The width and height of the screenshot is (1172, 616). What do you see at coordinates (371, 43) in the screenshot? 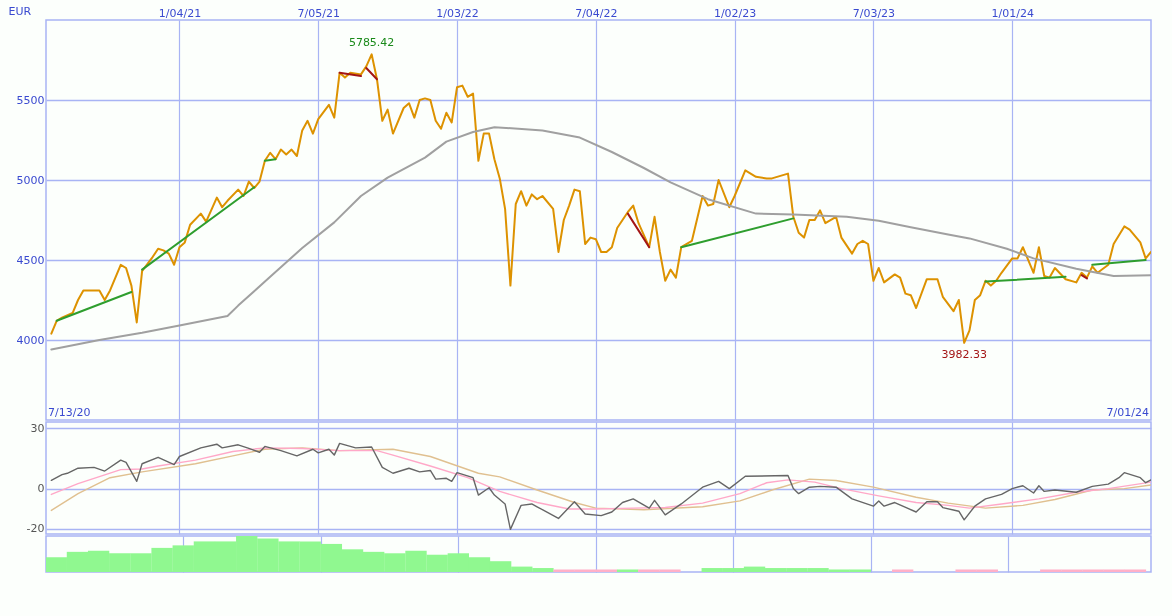
I see `annotation: 5785.42` at bounding box center [371, 43].